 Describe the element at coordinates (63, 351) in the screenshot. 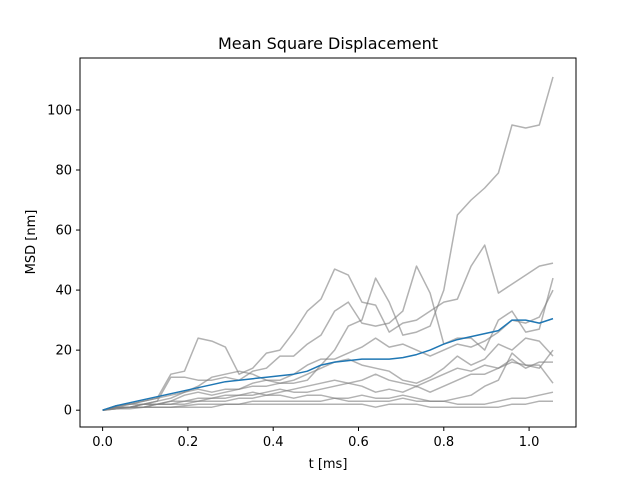

I see `y-tick-label: 20` at that location.